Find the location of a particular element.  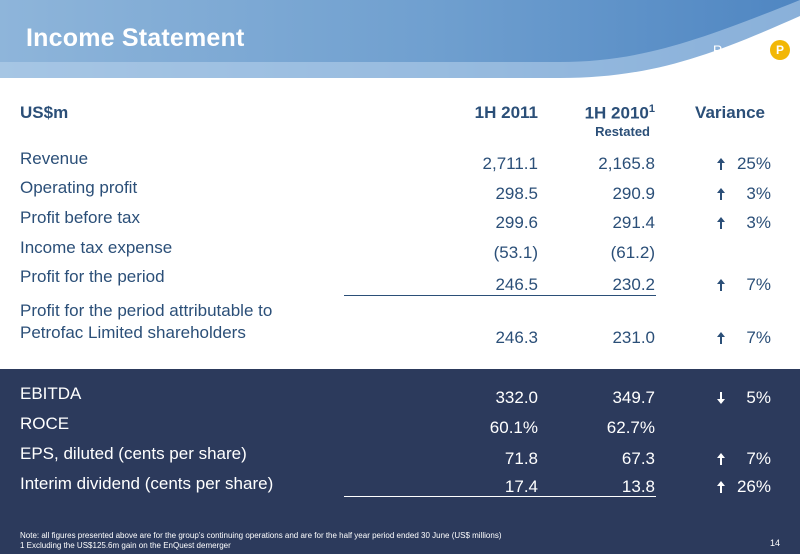

row-label-profit-attributable-line1: Profit for the period attributable to is located at coordinates (146, 310).